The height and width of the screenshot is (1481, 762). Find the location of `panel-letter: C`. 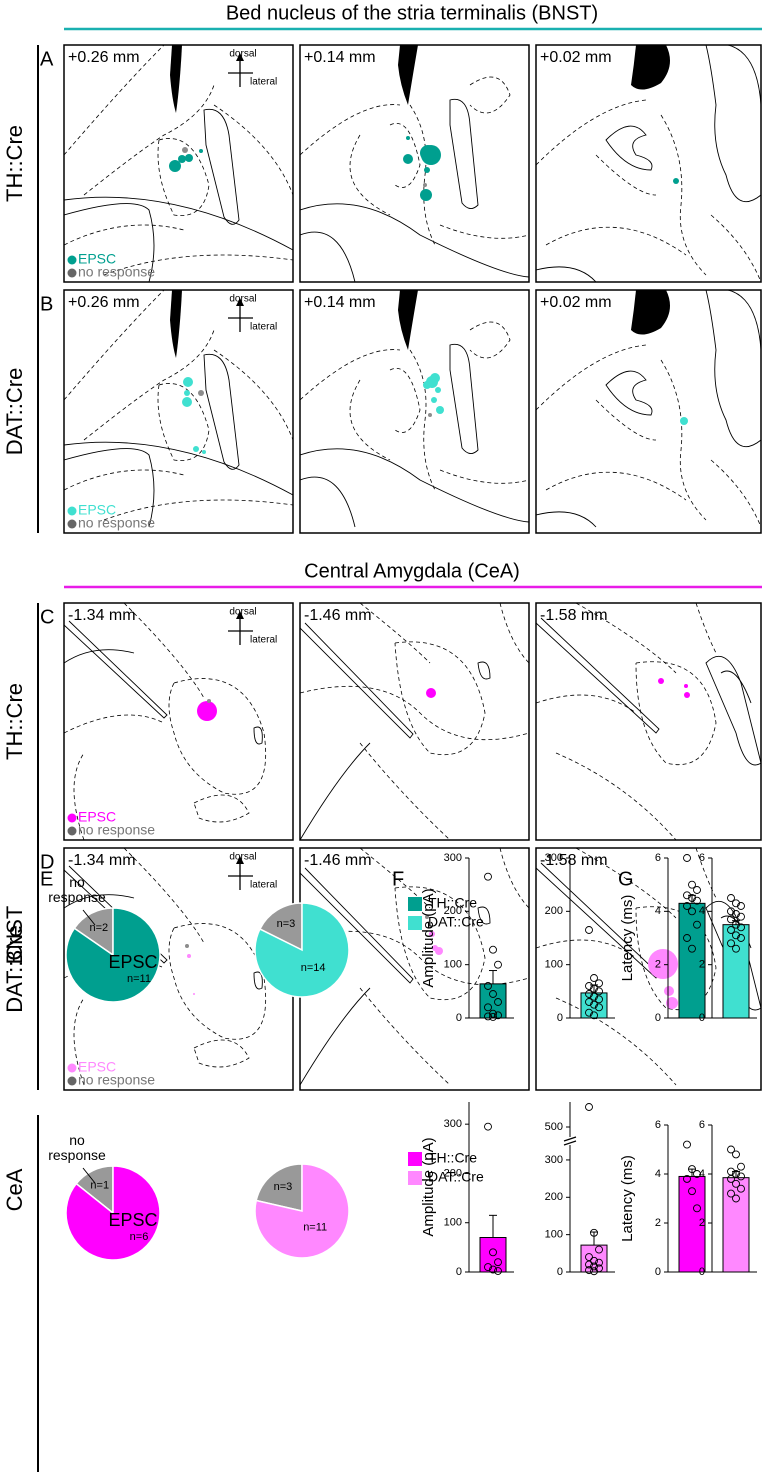

panel-letter: C is located at coordinates (47, 617).